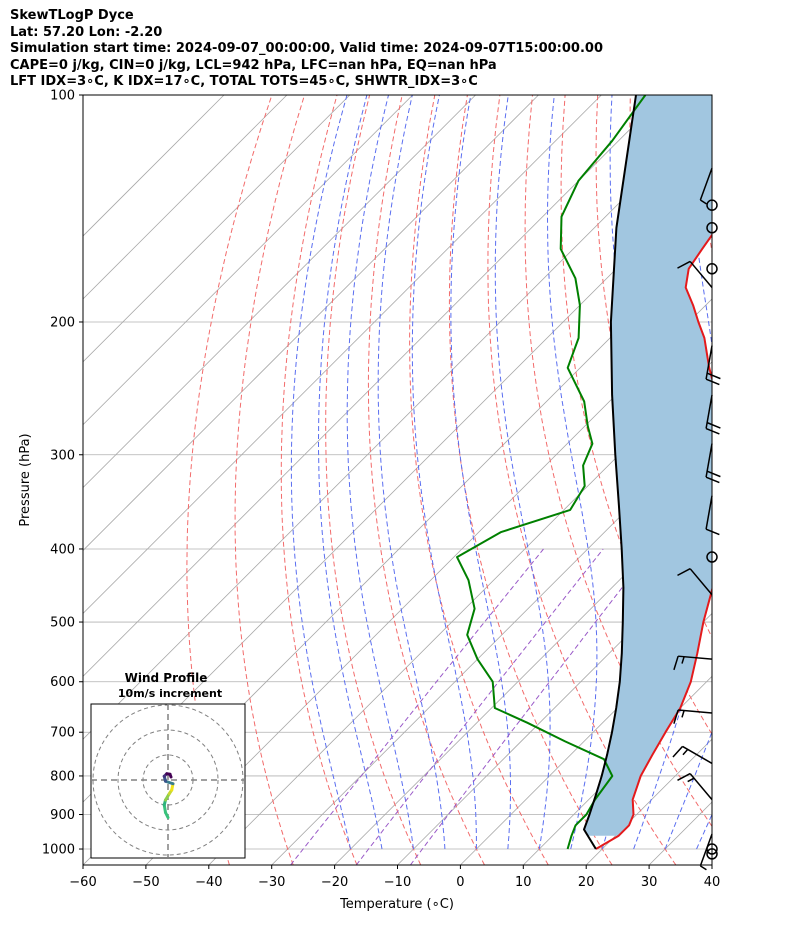 The width and height of the screenshot is (794, 937). Describe the element at coordinates (649, 882) in the screenshot. I see `x-tick-label: 30` at that location.